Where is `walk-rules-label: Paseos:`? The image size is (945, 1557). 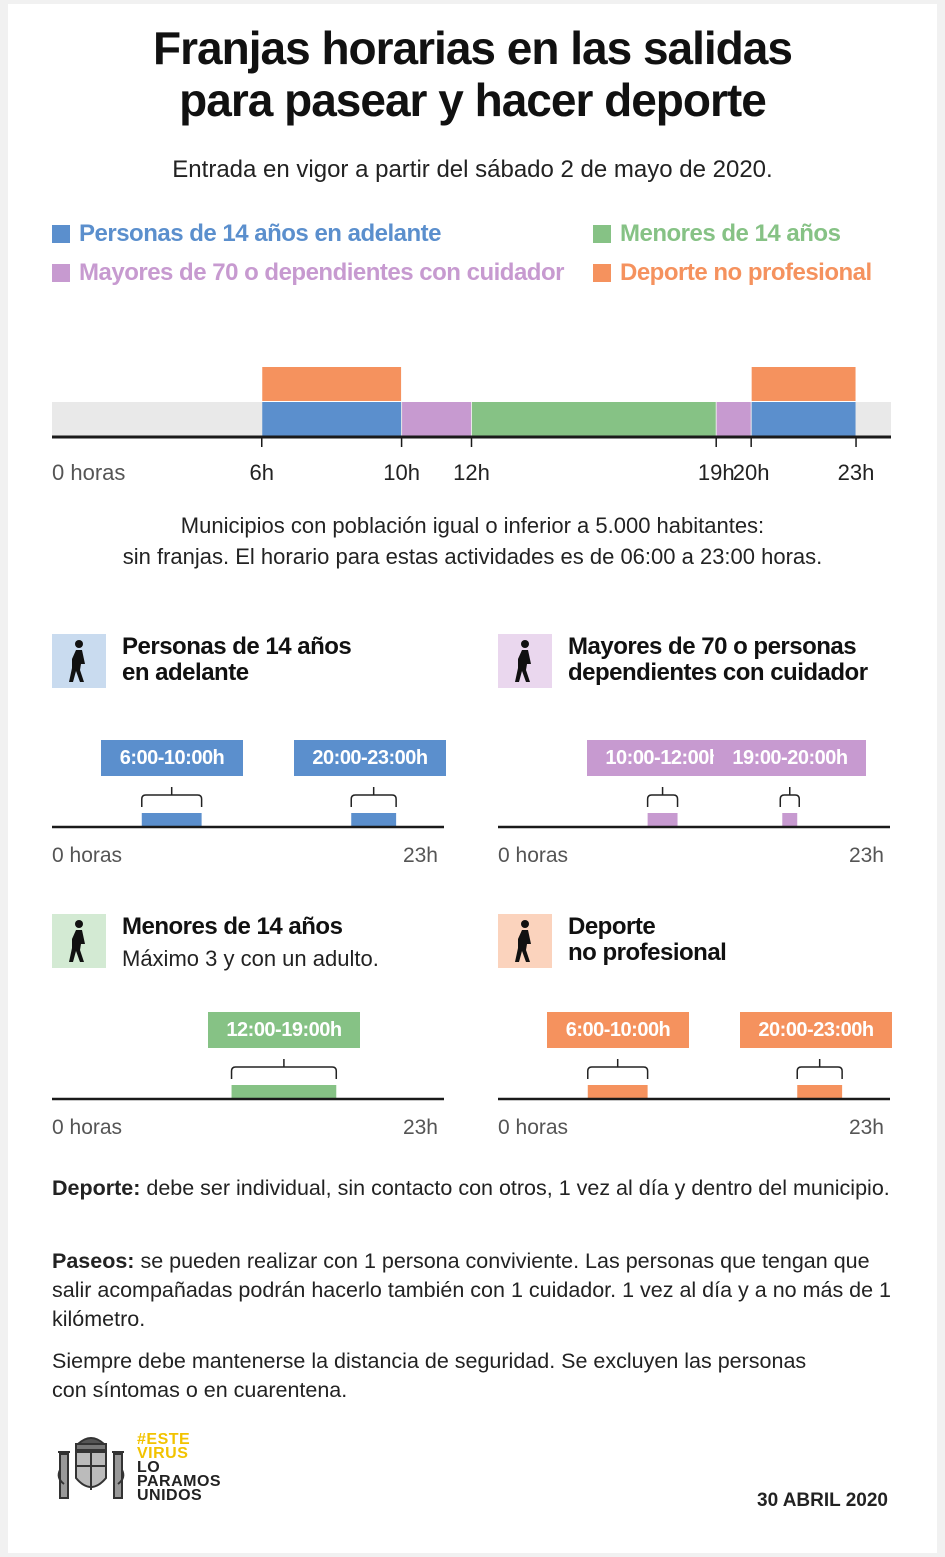
walk-rules-label: Paseos: is located at coordinates (93, 1261).